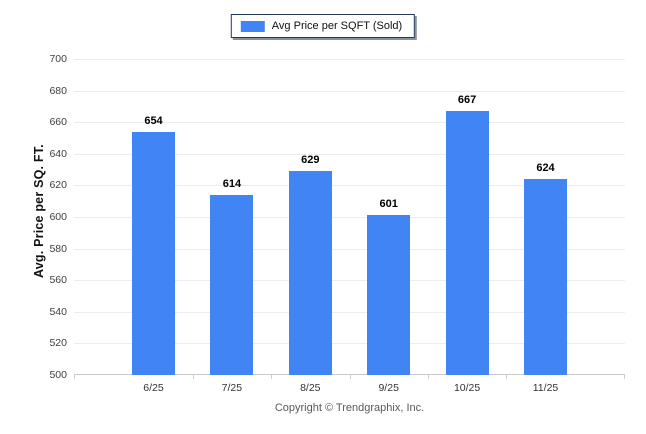 This screenshot has height=434, width=646. What do you see at coordinates (153, 388) in the screenshot?
I see `x-tick-label: 6/25` at bounding box center [153, 388].